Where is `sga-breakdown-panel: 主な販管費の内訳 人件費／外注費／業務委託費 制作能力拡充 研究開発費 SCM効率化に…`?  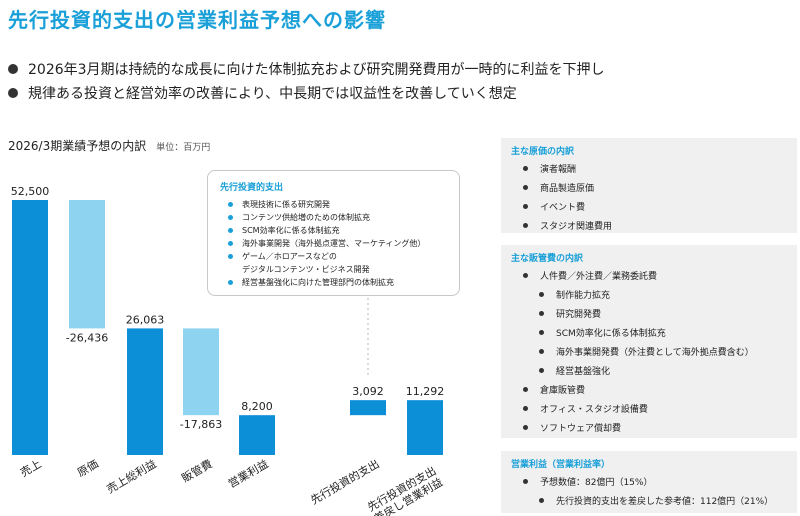 sga-breakdown-panel: 主な販管費の内訳 人件費／外注費／業務委託費 制作能力拡充 研究開発費 SCM効率化に… is located at coordinates (649, 341).